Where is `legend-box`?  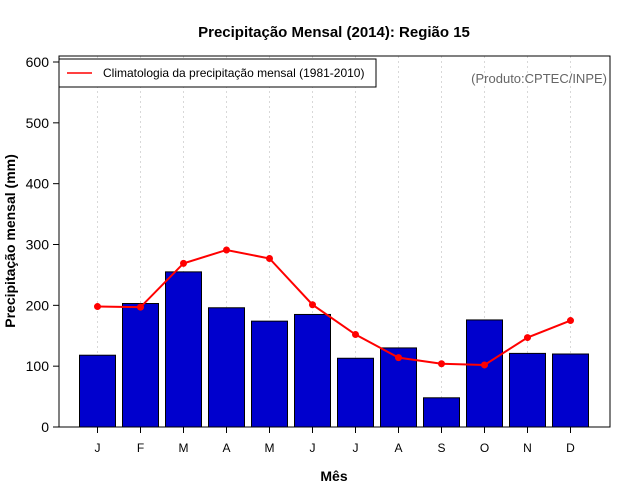
legend-box is located at coordinates (217, 73).